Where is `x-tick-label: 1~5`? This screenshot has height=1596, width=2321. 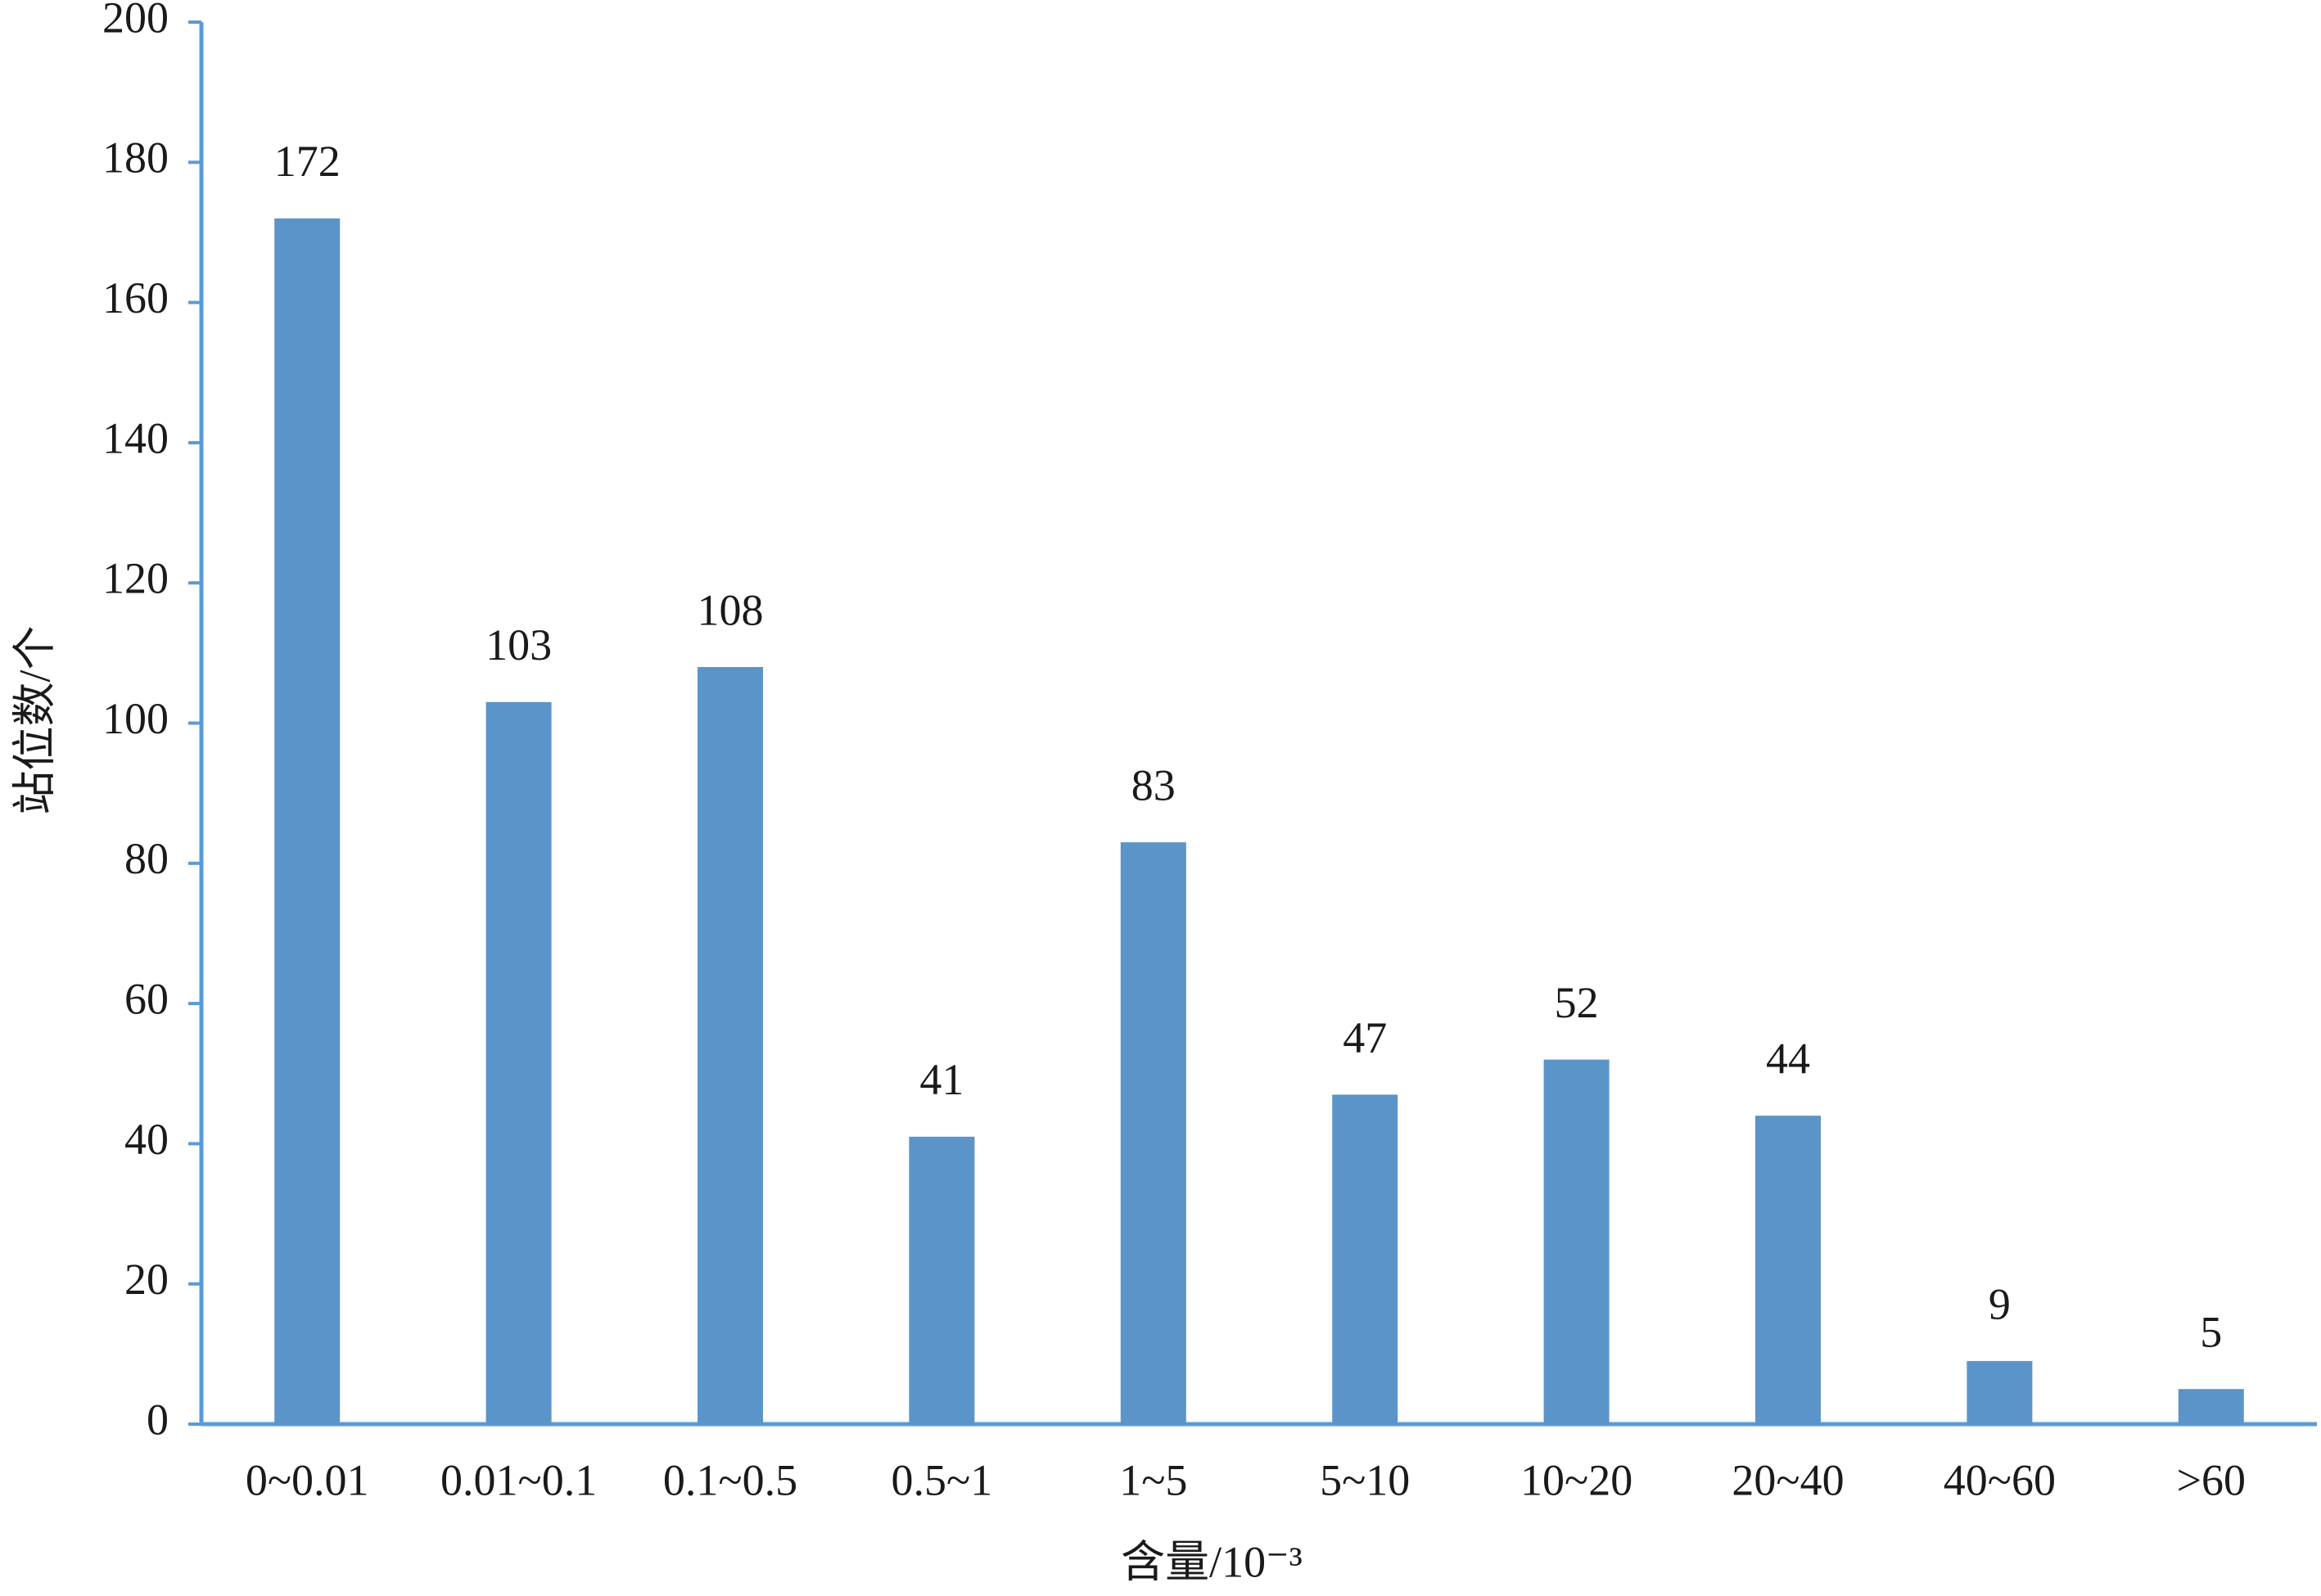
x-tick-label: 1~5 is located at coordinates (1153, 1479).